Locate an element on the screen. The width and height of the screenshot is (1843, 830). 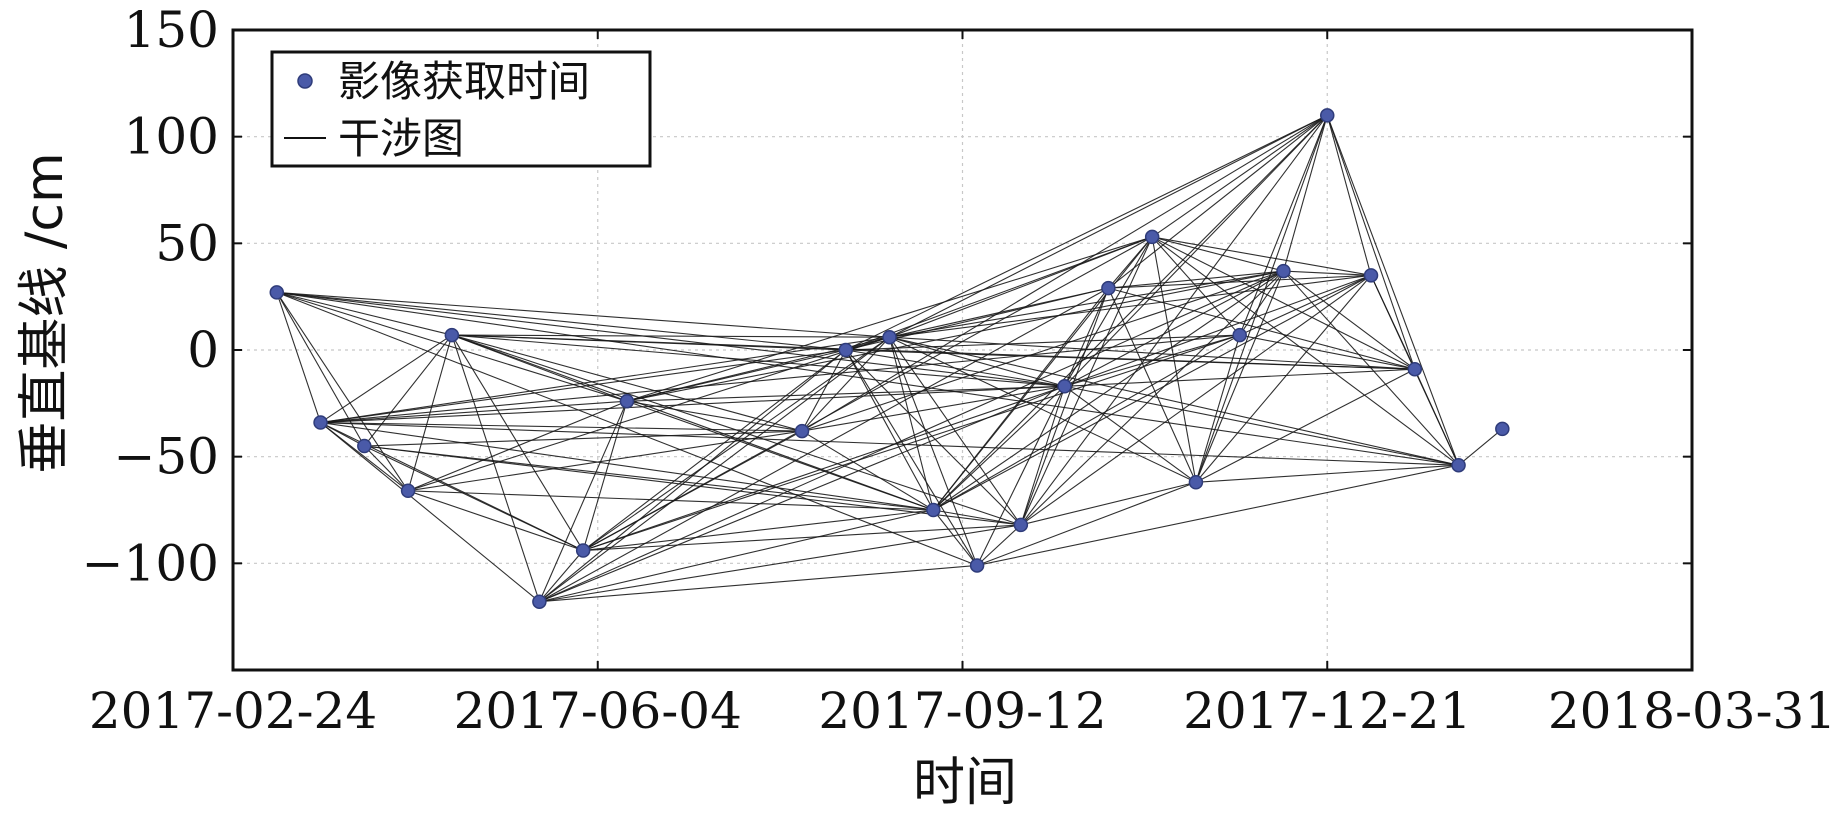
y-tick-label: −50 is located at coordinates (166, 457).